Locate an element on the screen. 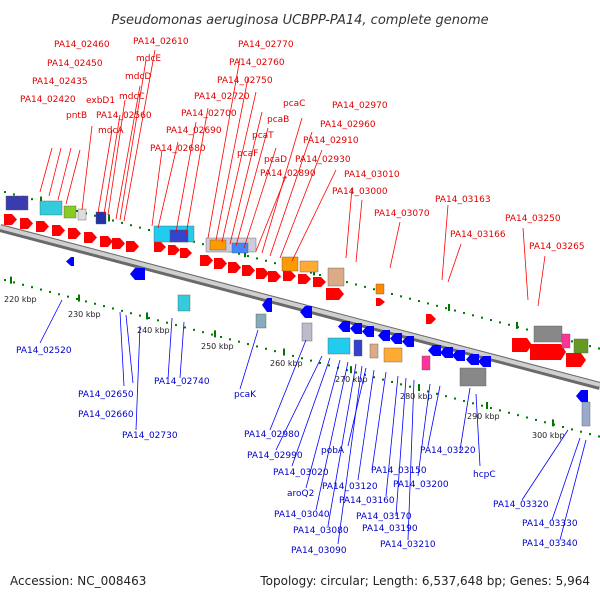  gene-label: PA14_02460 is located at coordinates (82, 45).